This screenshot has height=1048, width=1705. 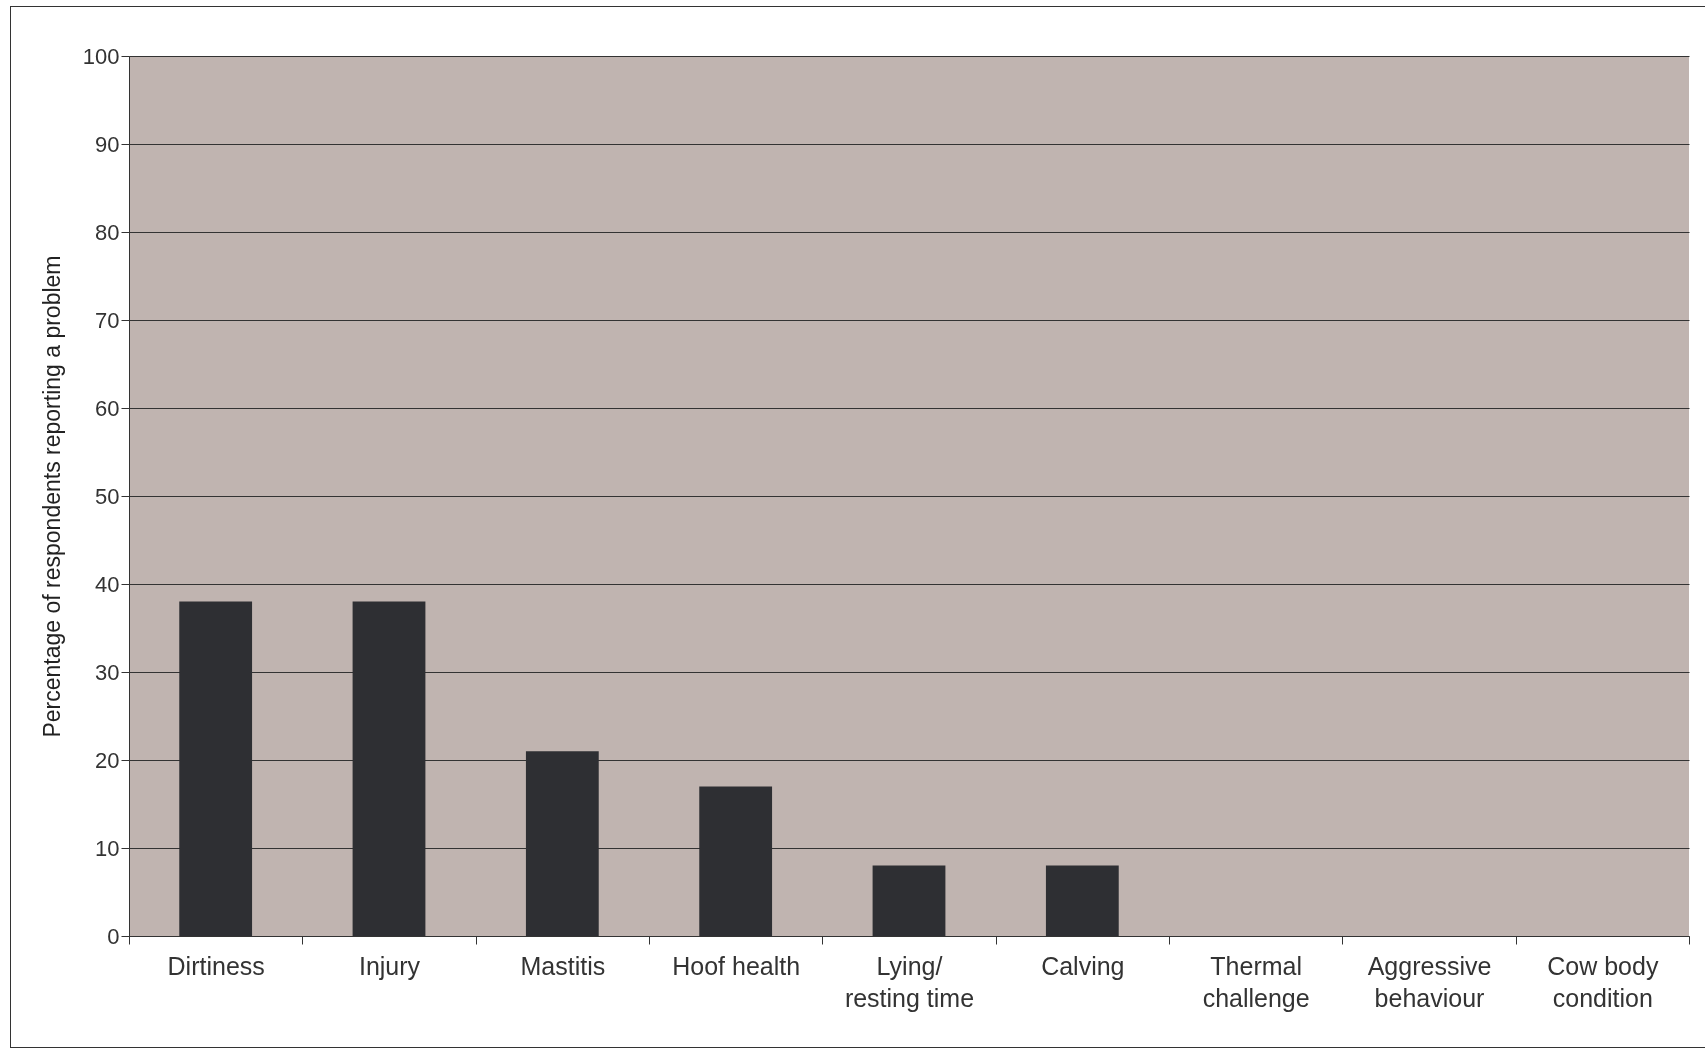 What do you see at coordinates (1429, 981) in the screenshot?
I see `x-tick-label: Aggressive behaviour` at bounding box center [1429, 981].